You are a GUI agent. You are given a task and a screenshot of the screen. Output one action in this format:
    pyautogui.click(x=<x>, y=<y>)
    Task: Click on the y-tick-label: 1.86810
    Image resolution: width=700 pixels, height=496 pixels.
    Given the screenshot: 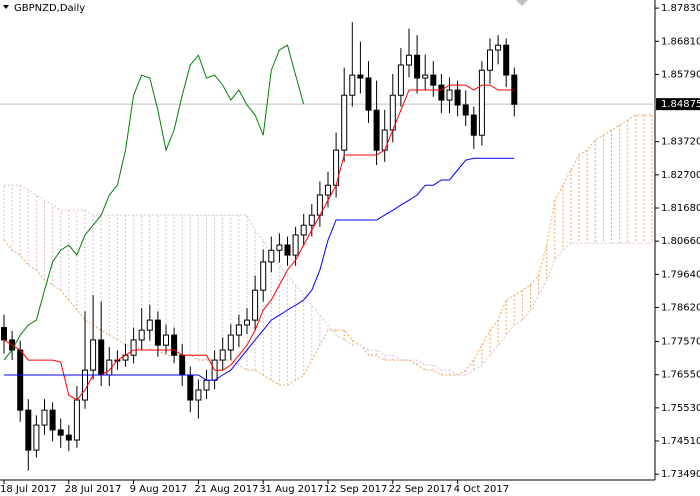 What is the action you would take?
    pyautogui.click(x=680, y=41)
    